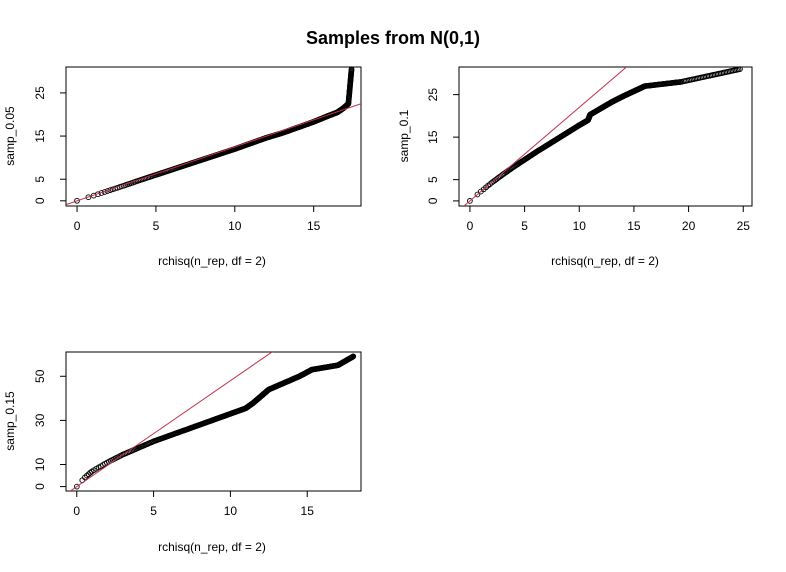 The image size is (786, 572). I want to click on y-axis-label: samp_0.15, so click(10, 421).